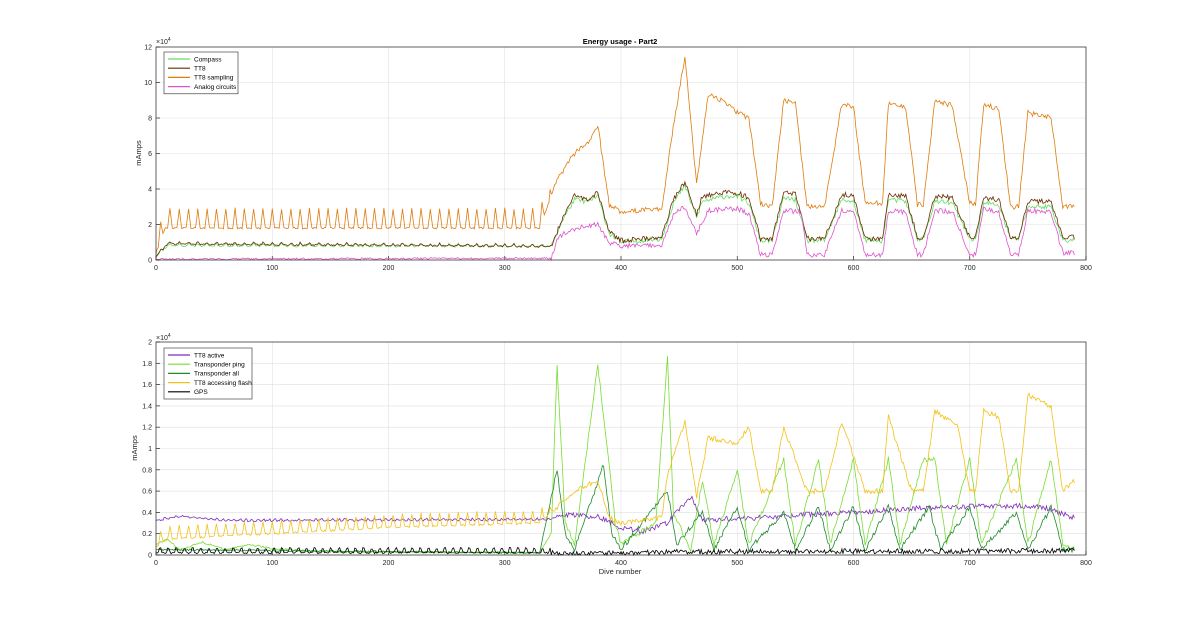 This screenshot has height=622, width=1200. Describe the element at coordinates (150, 449) in the screenshot. I see `y-tick-label: 1` at that location.